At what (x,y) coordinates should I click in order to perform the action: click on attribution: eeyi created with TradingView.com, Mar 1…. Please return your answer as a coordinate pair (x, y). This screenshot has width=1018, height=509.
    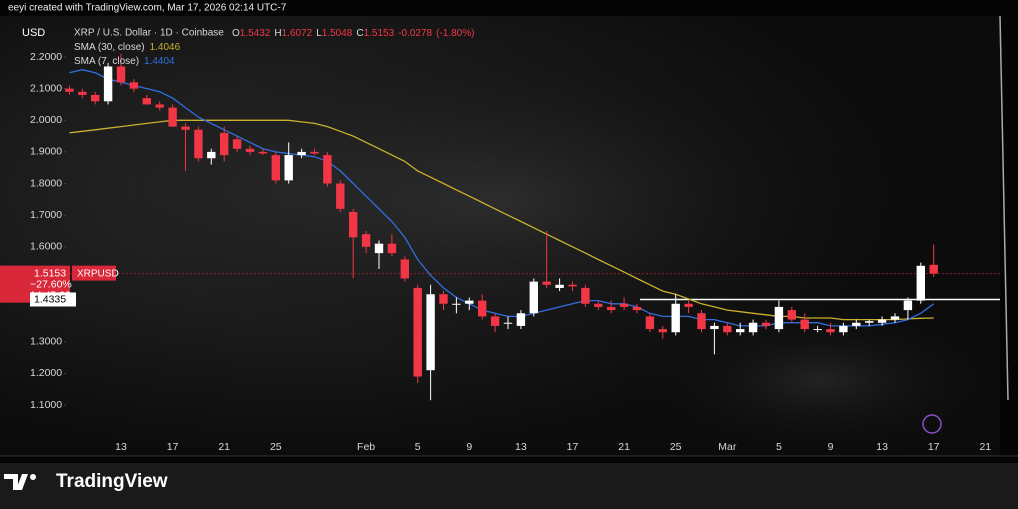
    Looking at the image, I should click on (147, 8).